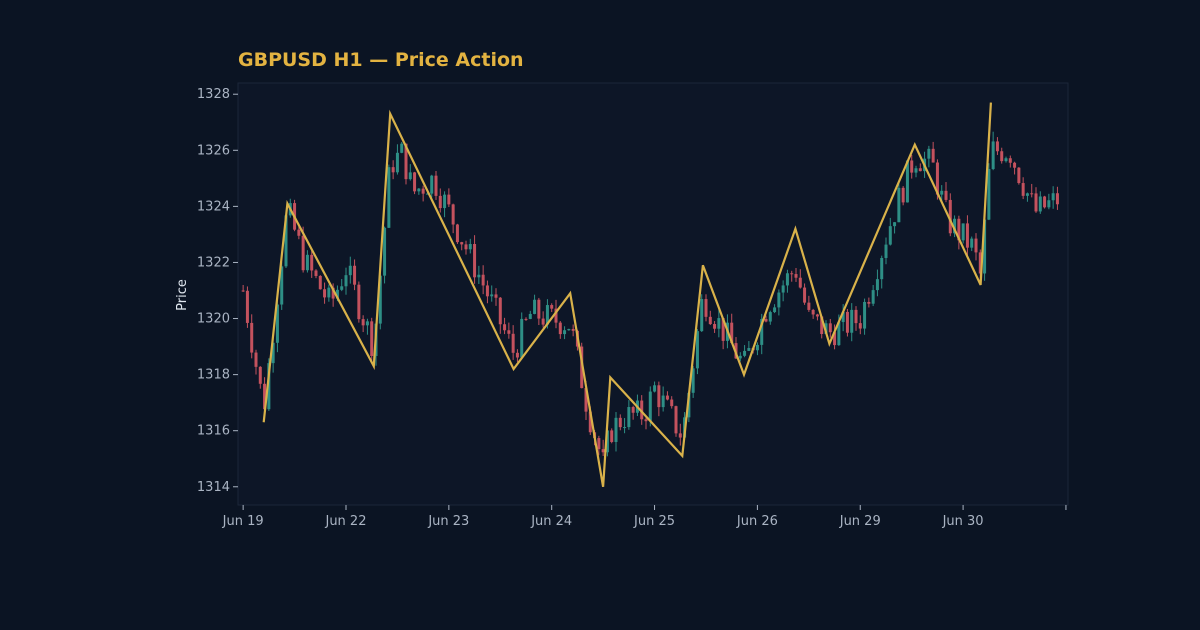 Image resolution: width=1200 pixels, height=630 pixels. Describe the element at coordinates (213, 487) in the screenshot. I see `y-tick-label: 1314` at that location.